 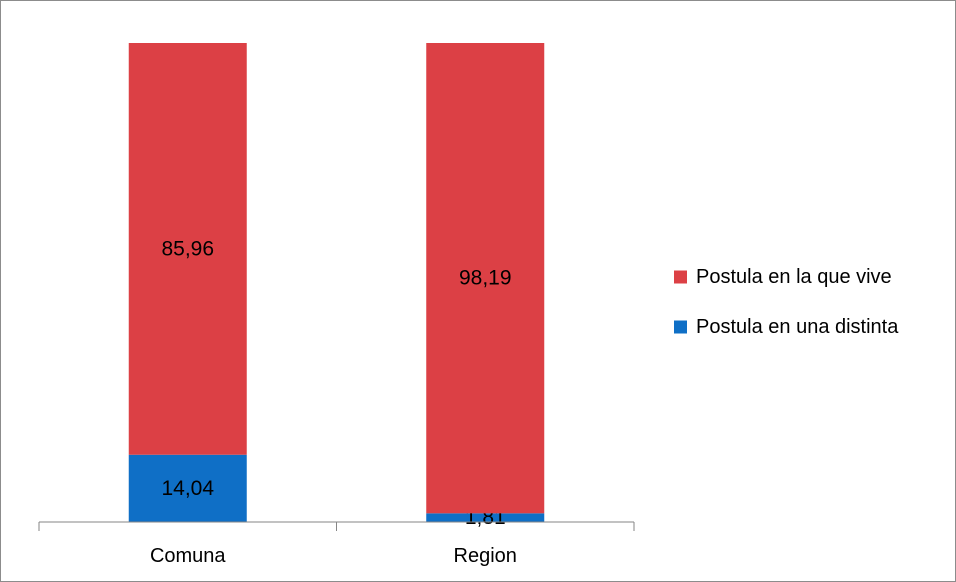 I want to click on data-label-comuna-postula-en-la-que-vive: 85,96, so click(x=187, y=248).